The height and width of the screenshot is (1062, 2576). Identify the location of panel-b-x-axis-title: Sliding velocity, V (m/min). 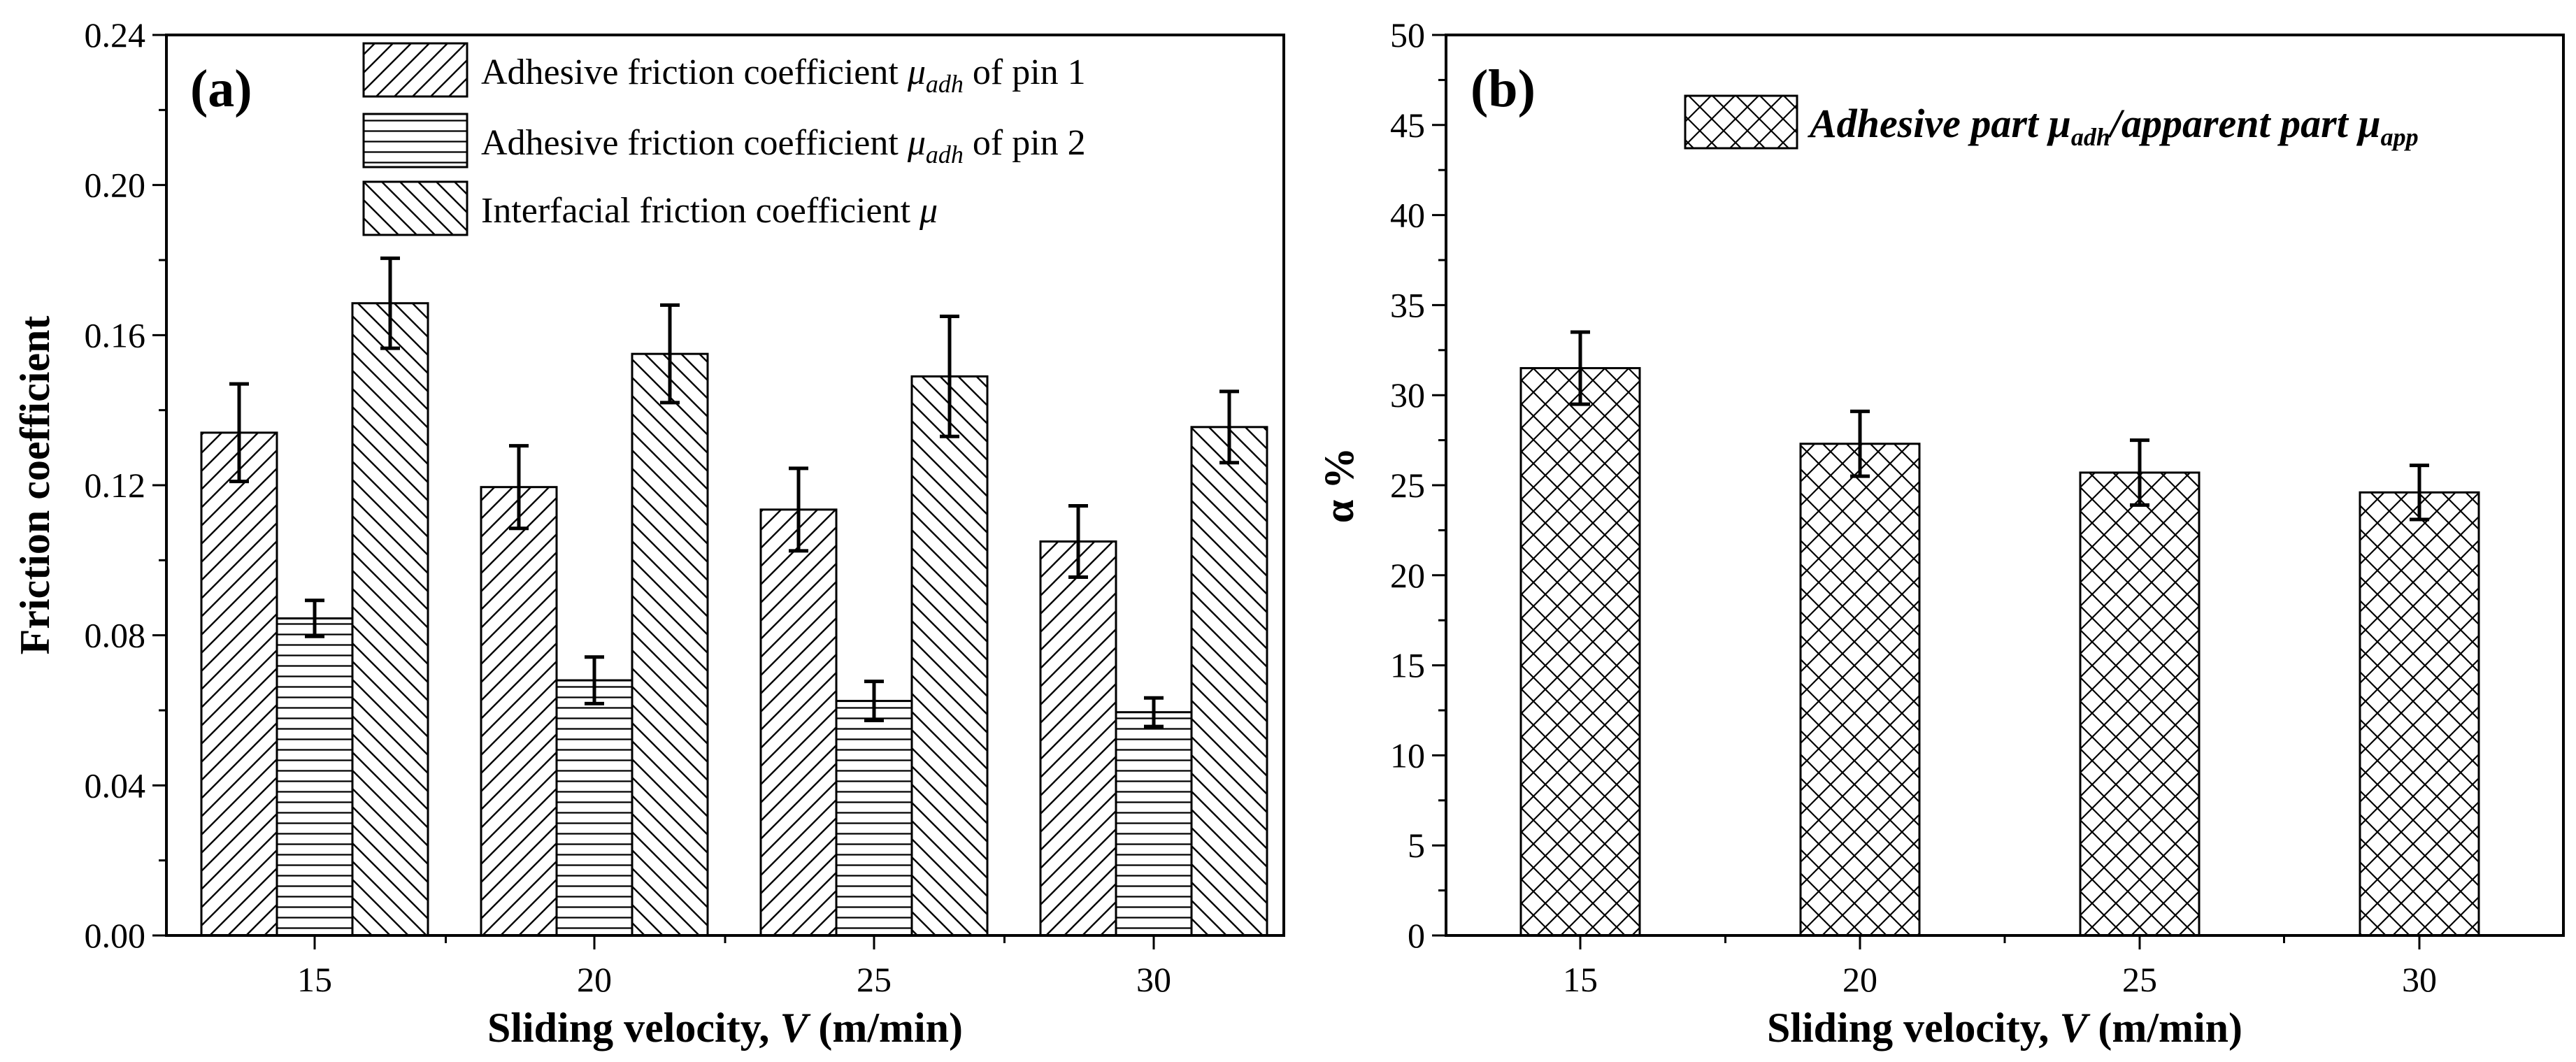
(2004, 1028).